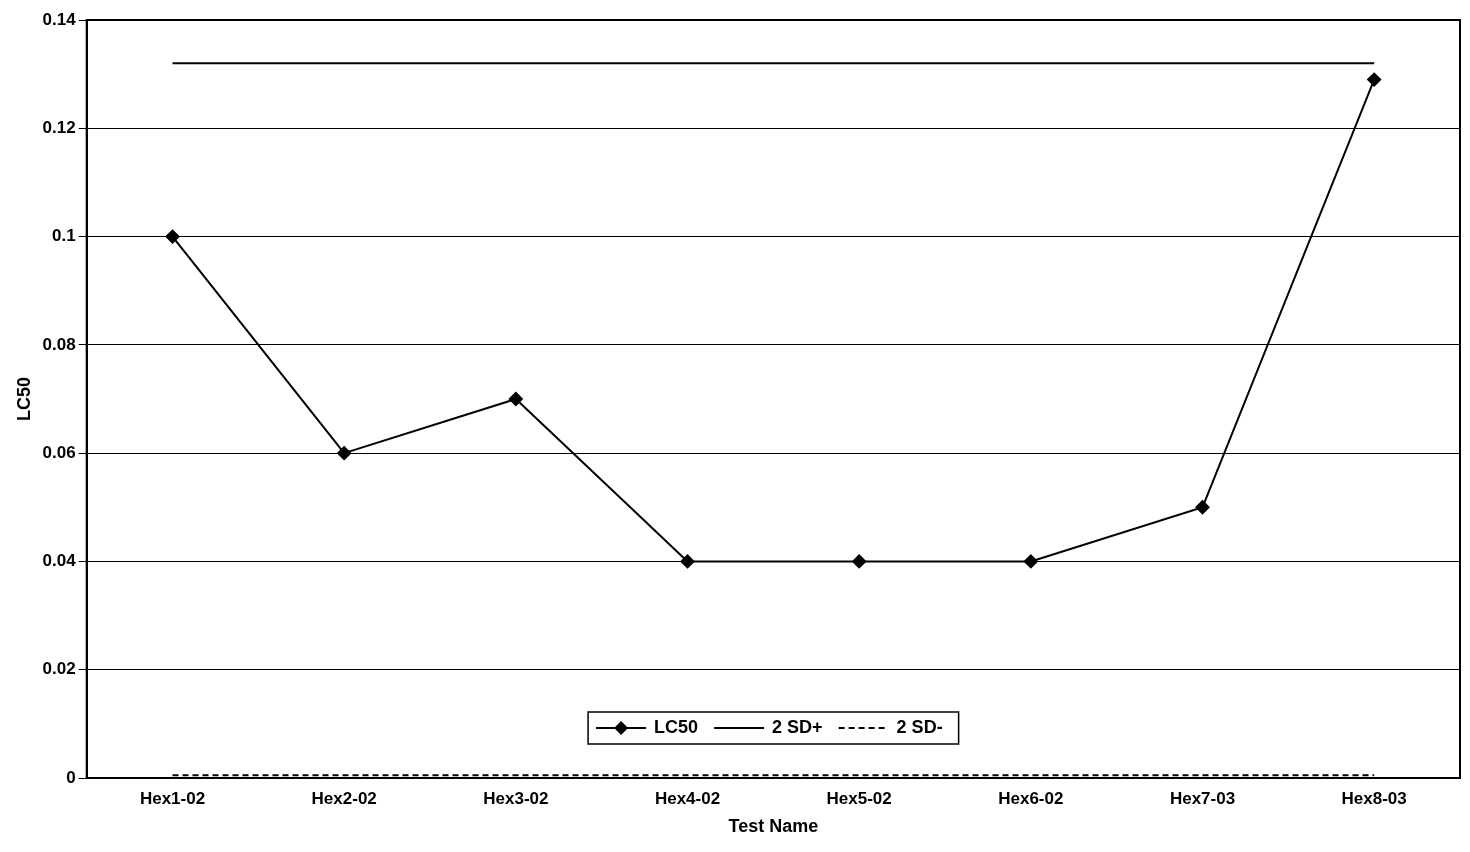 The height and width of the screenshot is (852, 1470). What do you see at coordinates (687, 798) in the screenshot?
I see `x-tick-label: Hex4-02` at bounding box center [687, 798].